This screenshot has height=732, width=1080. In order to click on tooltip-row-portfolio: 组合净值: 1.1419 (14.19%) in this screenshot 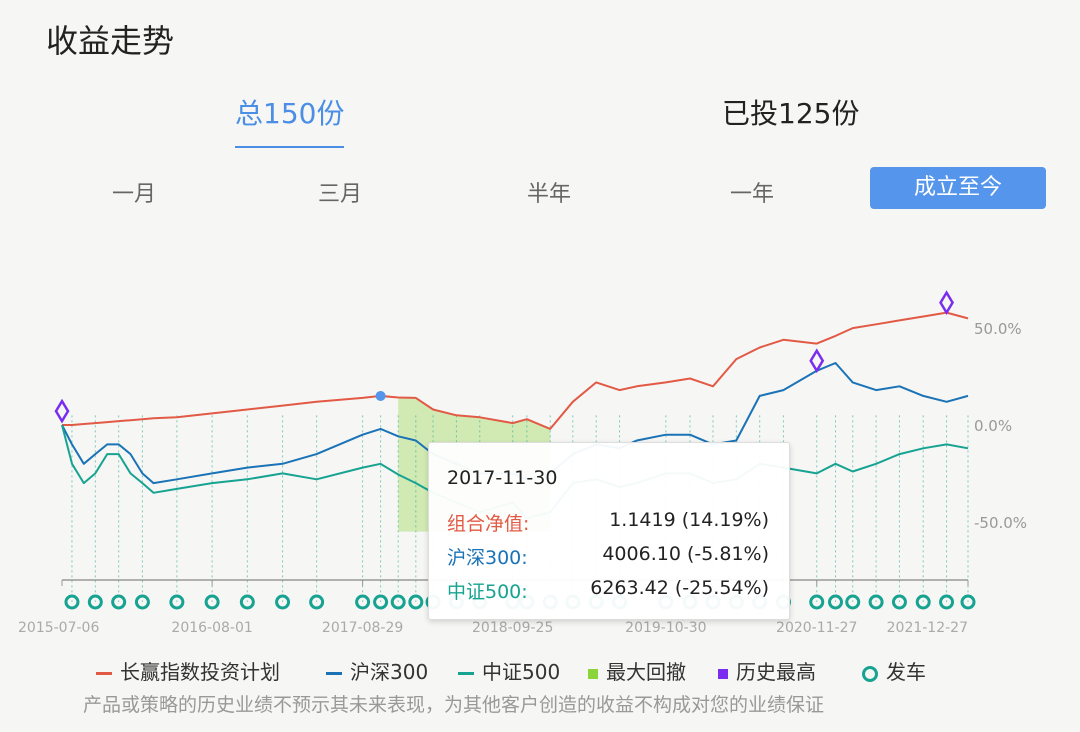, I will do `click(608, 522)`.